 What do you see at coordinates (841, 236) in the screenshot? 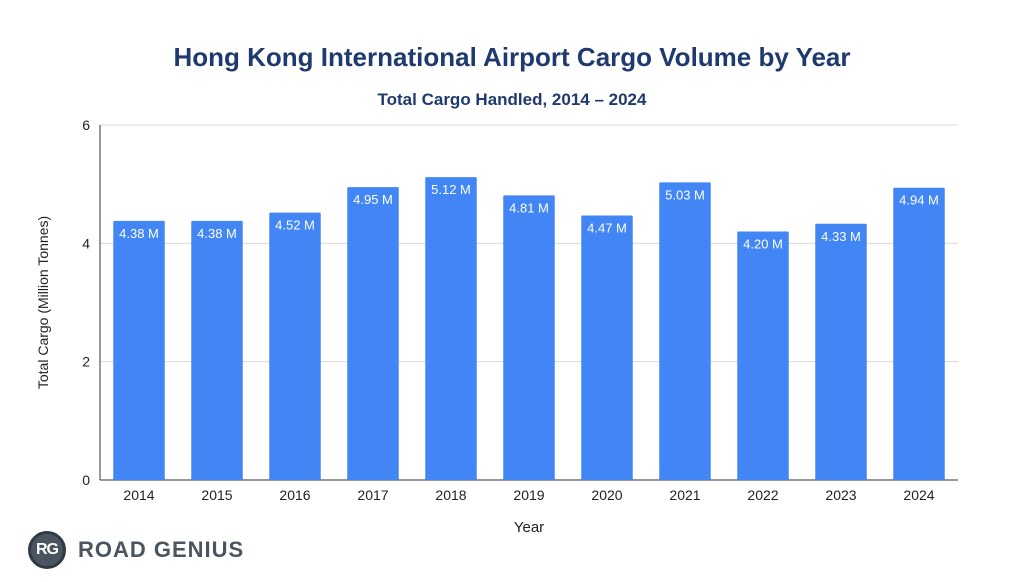
I see `data-label: 4.33 M` at bounding box center [841, 236].